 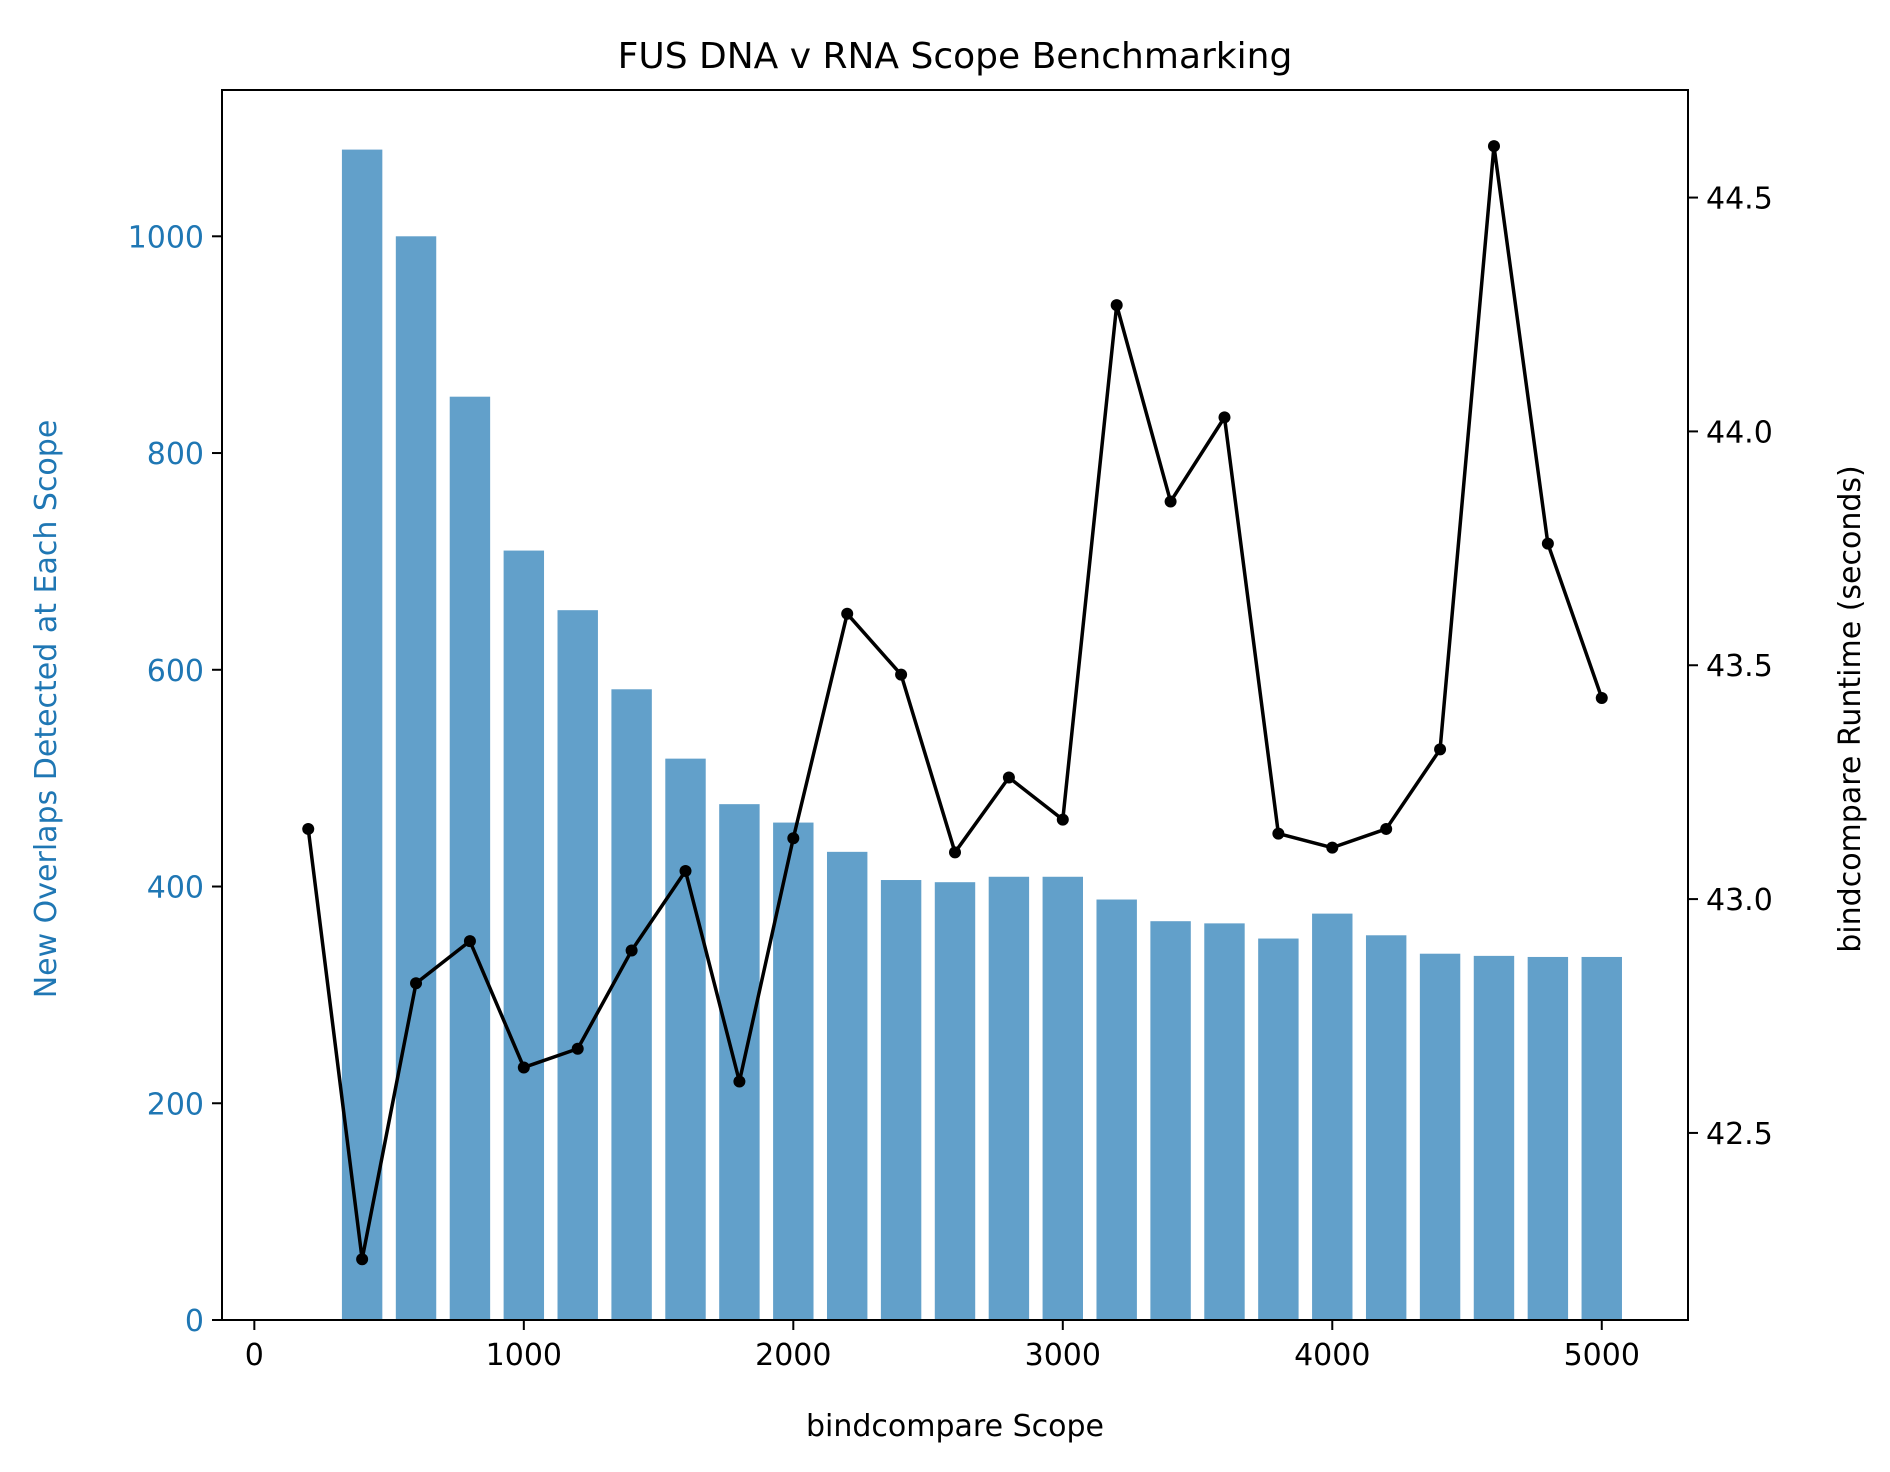 I want to click on left-y-axis-label: New Overlaps Detected at Each Scope, so click(x=46, y=709).